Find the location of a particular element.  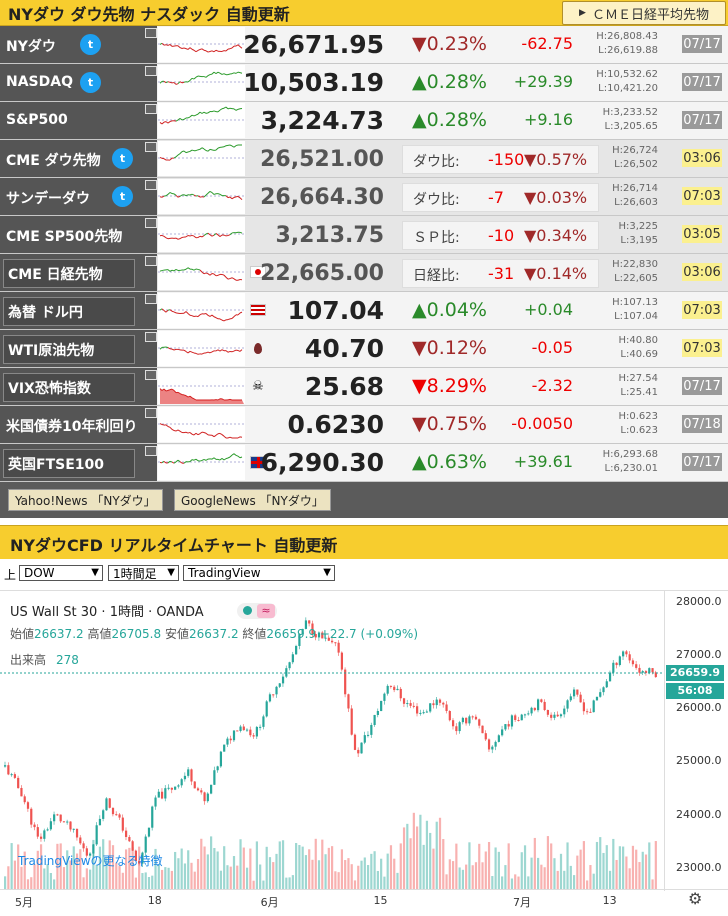

quote-name-cell: WTI原油先物 is located at coordinates (78, 348).